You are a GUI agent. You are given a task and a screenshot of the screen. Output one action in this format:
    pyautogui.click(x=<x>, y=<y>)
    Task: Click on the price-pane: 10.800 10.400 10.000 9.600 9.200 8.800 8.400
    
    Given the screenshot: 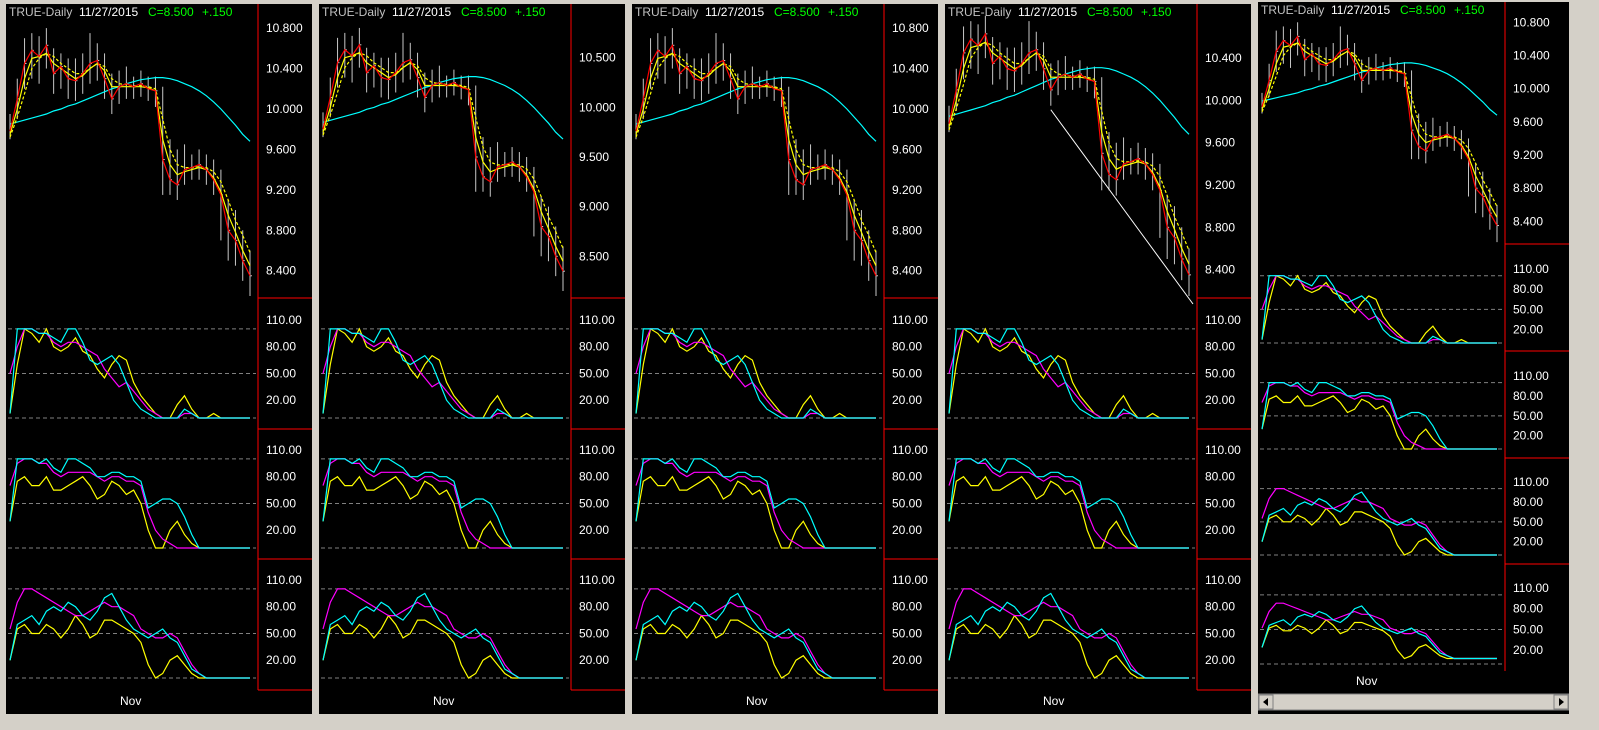 What is the action you would take?
    pyautogui.click(x=1415, y=123)
    